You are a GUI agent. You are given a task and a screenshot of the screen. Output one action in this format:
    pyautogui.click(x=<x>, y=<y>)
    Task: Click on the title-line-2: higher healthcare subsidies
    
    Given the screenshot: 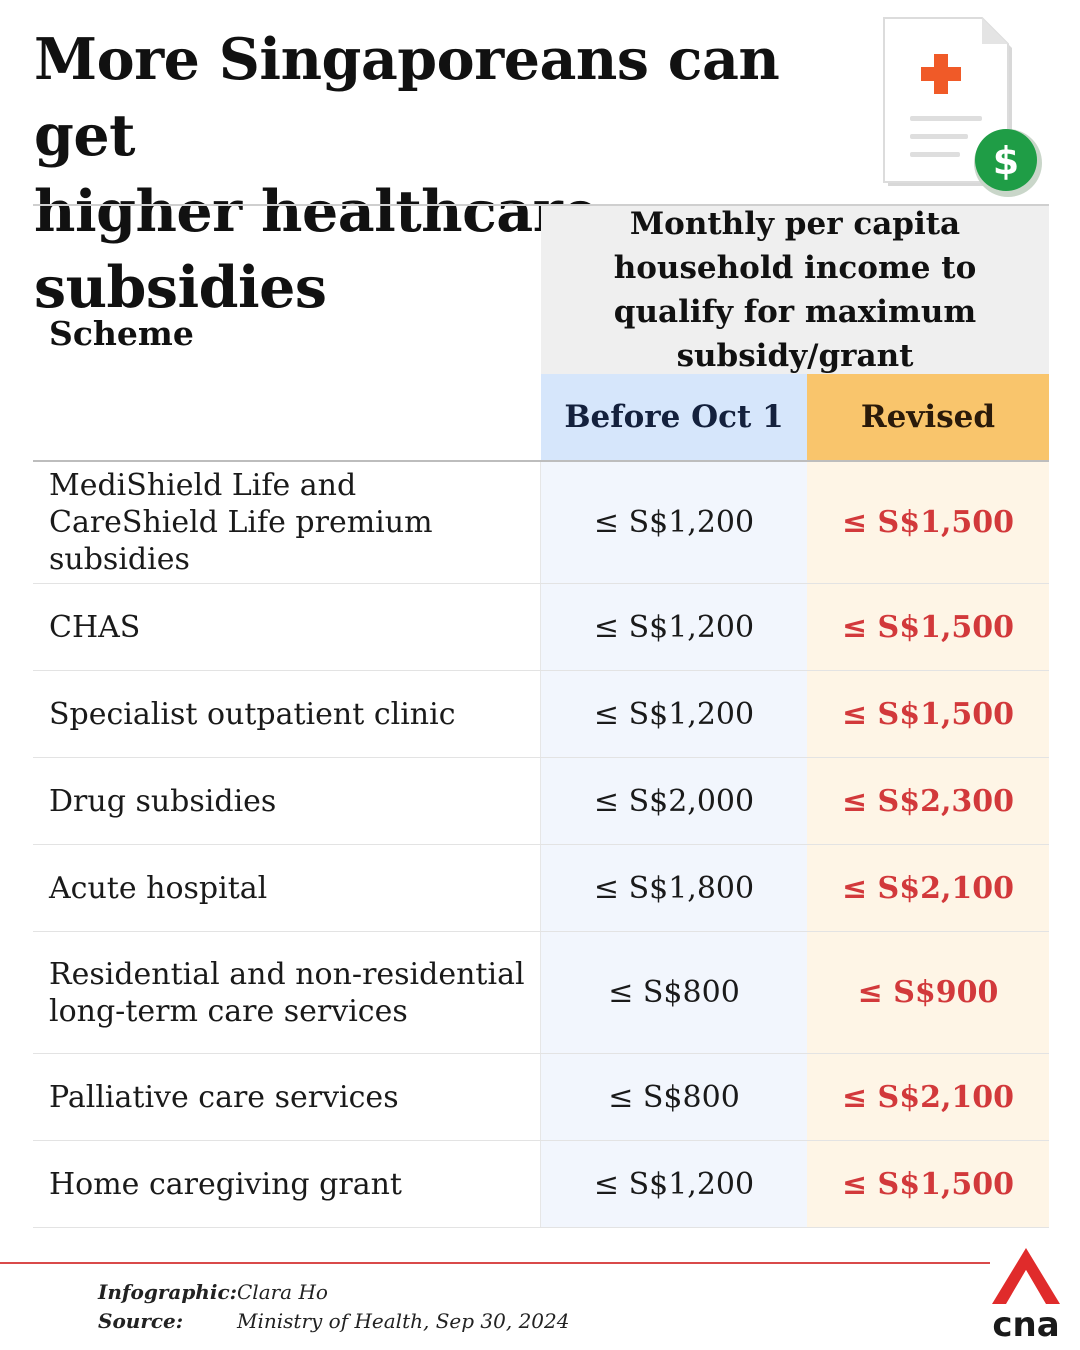 What is the action you would take?
    pyautogui.click(x=316, y=249)
    